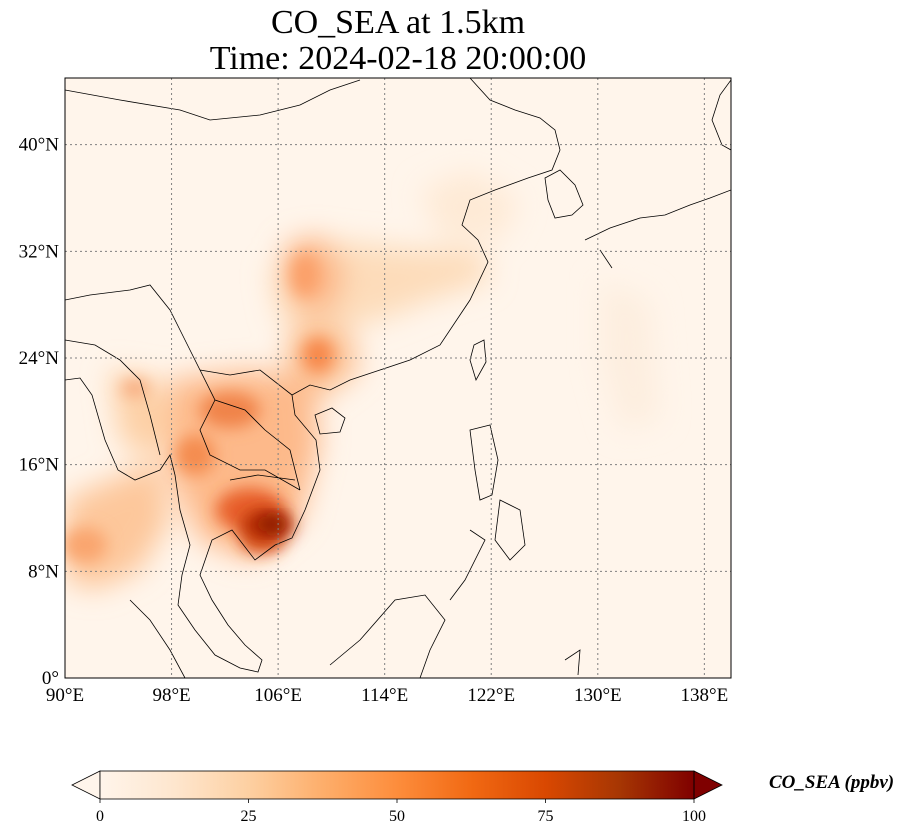 The width and height of the screenshot is (916, 836). I want to click on japan-coast, so click(657, 174).